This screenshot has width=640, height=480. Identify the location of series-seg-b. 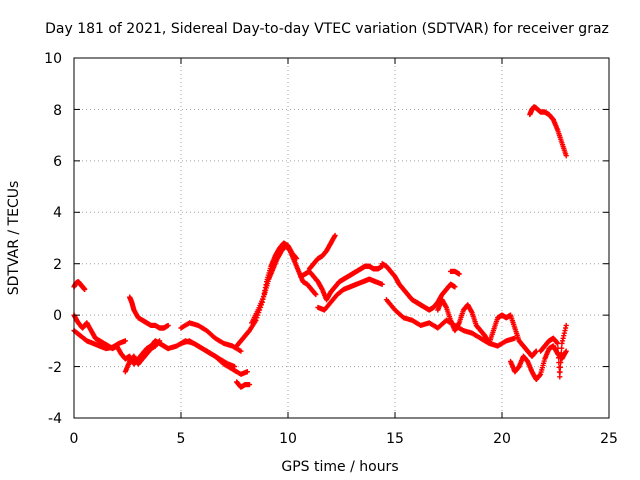
(99, 339).